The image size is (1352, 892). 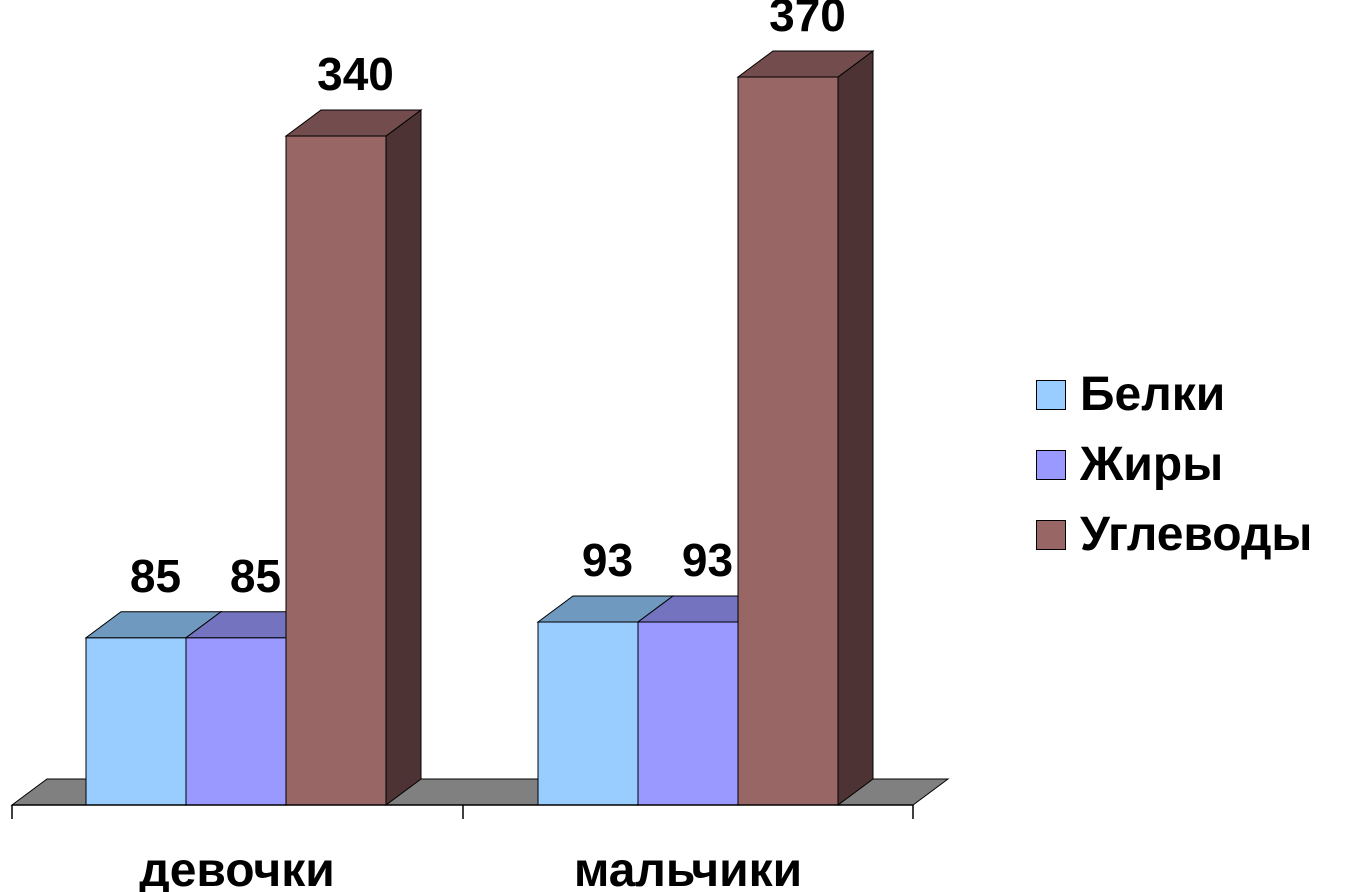 I want to click on legend-label-uglevody: Углеводы, so click(x=1196, y=534).